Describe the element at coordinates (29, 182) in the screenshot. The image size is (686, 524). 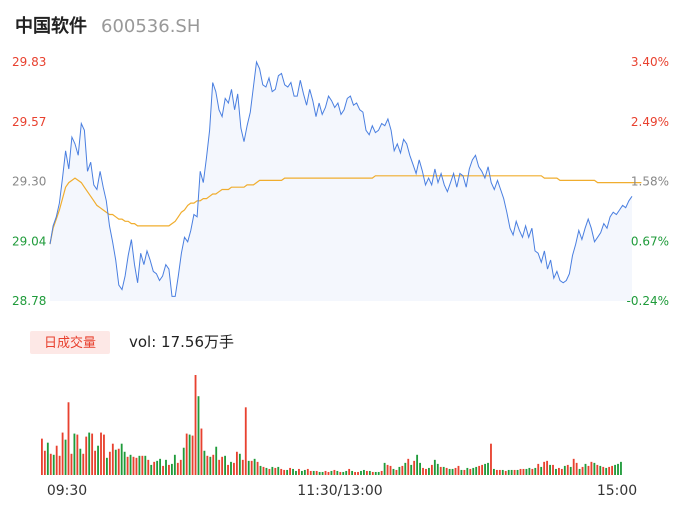
I see `price-tick-label: 29.30` at that location.